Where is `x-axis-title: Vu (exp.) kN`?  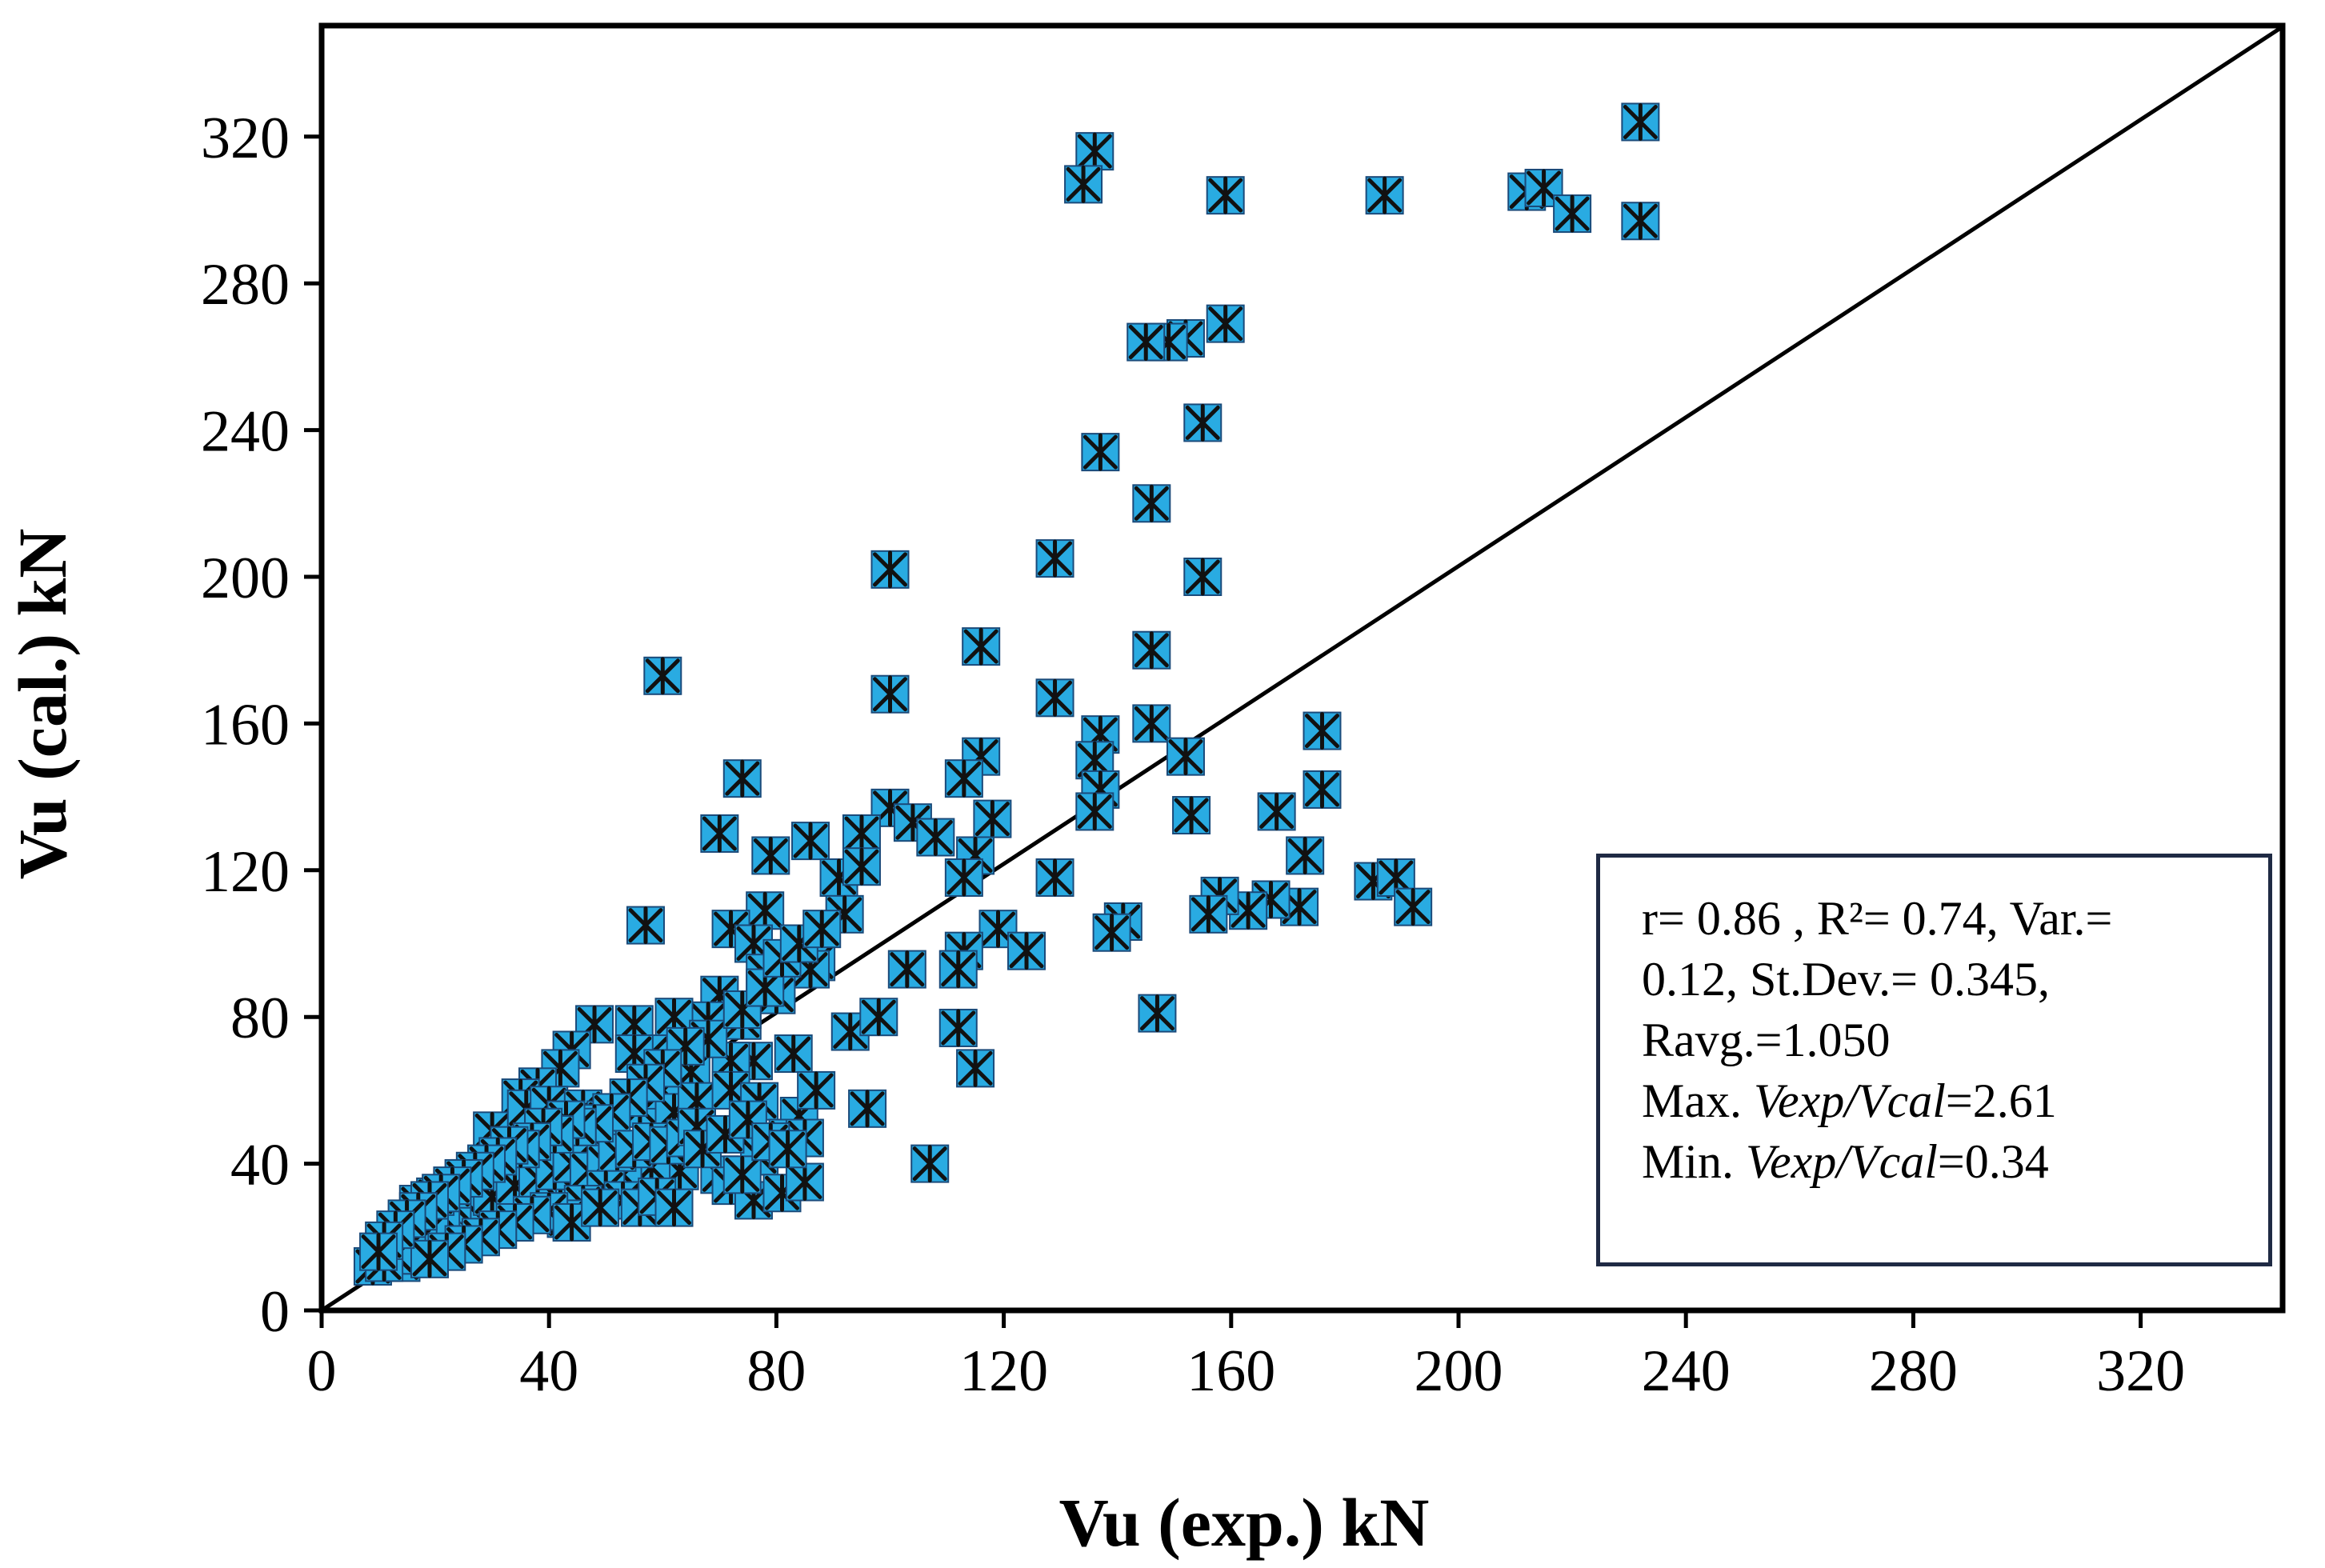
x-axis-title: Vu (exp.) kN is located at coordinates (1244, 1522).